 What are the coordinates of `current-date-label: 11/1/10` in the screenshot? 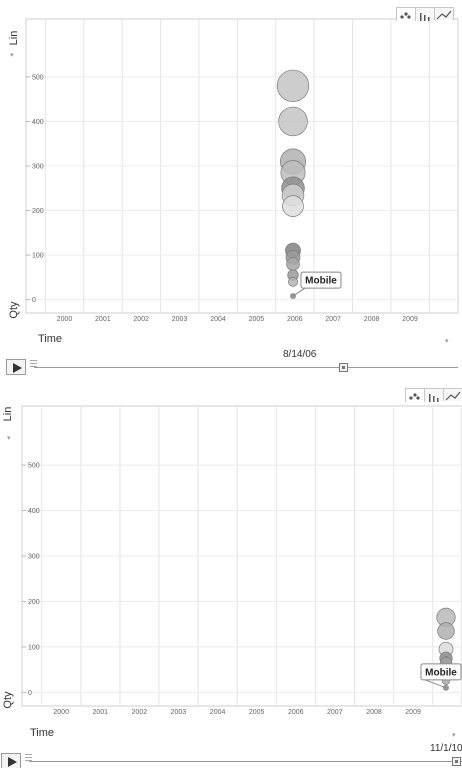 It's located at (446, 748).